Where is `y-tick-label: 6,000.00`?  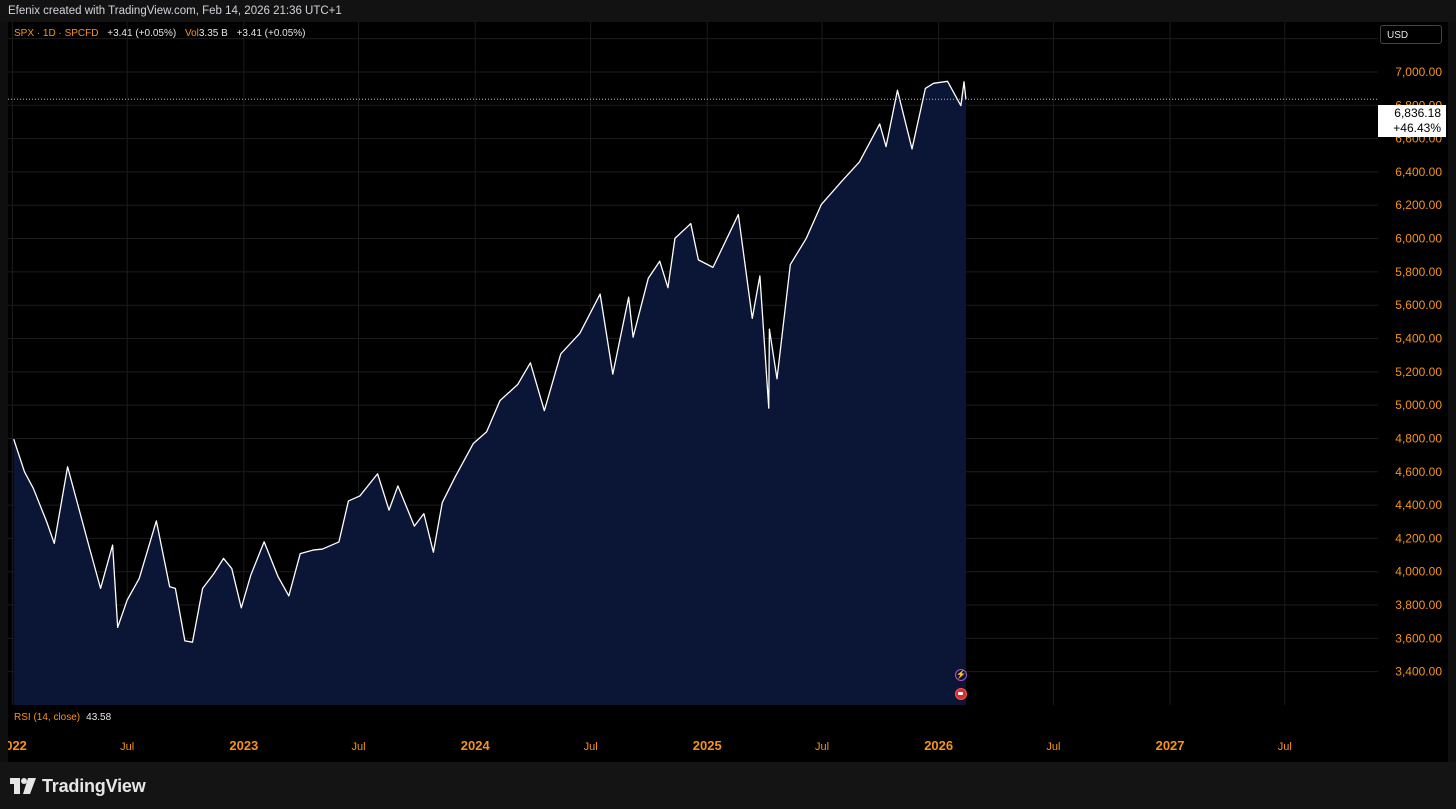
y-tick-label: 6,000.00 is located at coordinates (1418, 239).